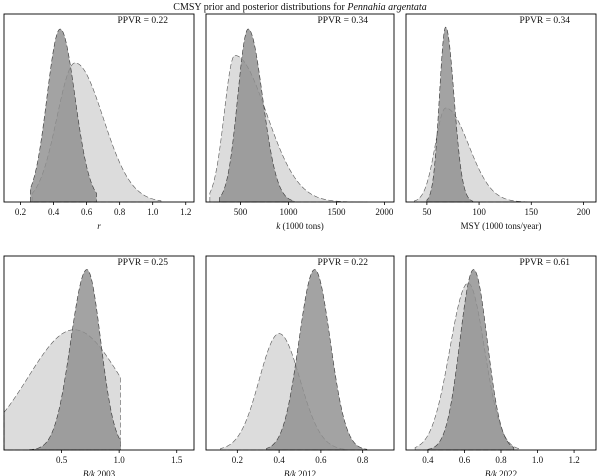 The image size is (600, 476). I want to click on x-axis-label: B/k 2022, so click(501, 472).